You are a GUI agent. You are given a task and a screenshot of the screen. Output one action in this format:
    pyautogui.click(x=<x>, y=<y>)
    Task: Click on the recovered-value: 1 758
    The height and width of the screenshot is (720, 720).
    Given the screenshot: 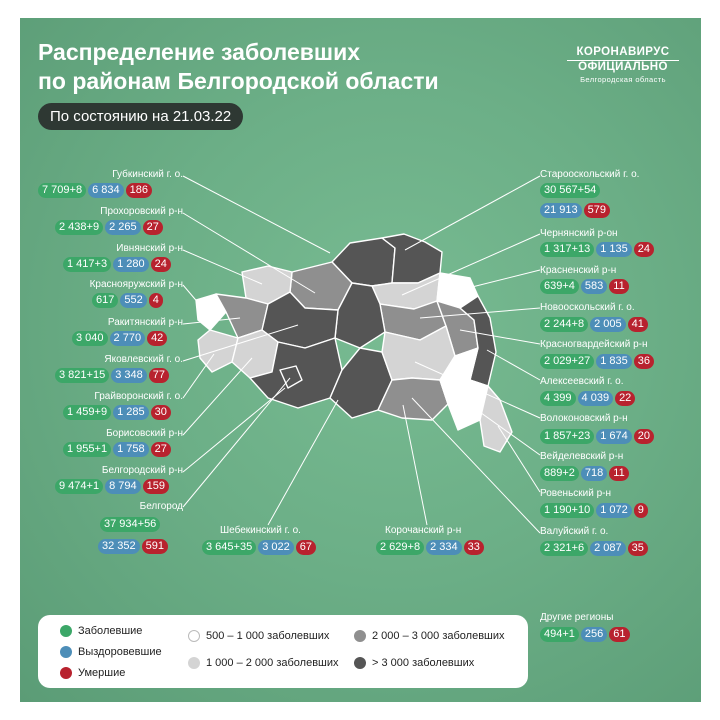 What is the action you would take?
    pyautogui.click(x=131, y=449)
    